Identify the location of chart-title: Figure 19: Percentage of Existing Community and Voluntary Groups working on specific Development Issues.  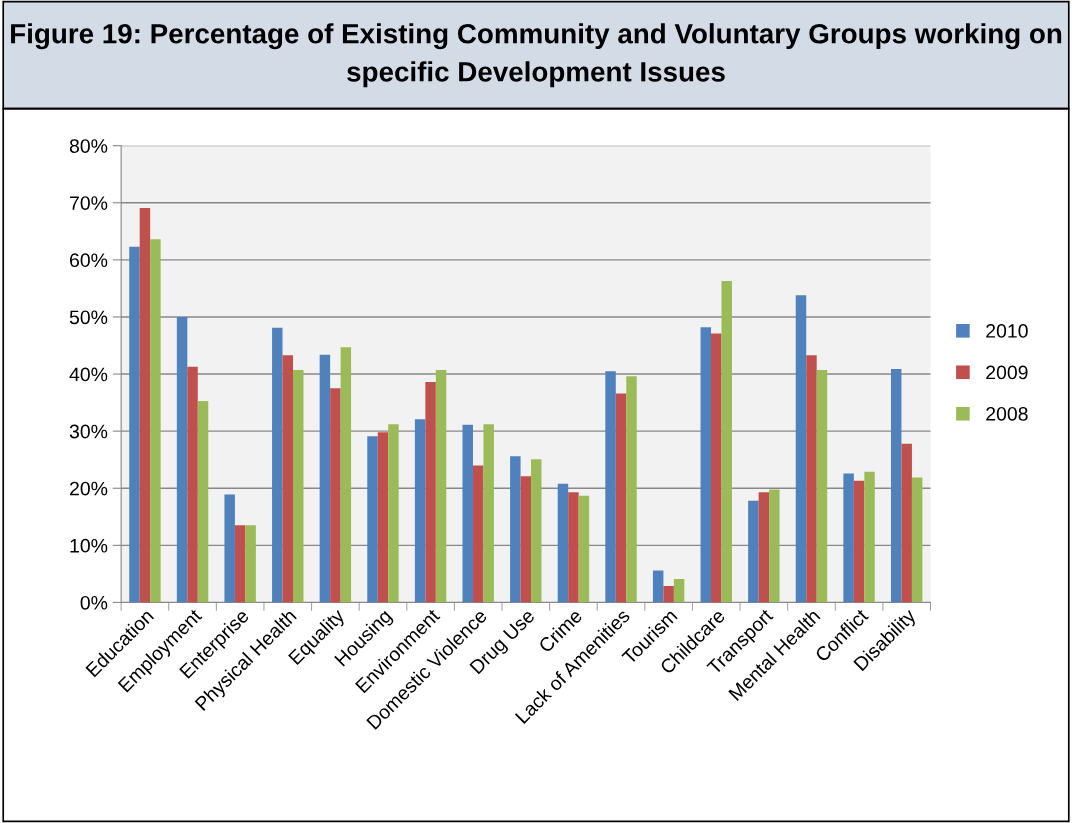
(536, 55).